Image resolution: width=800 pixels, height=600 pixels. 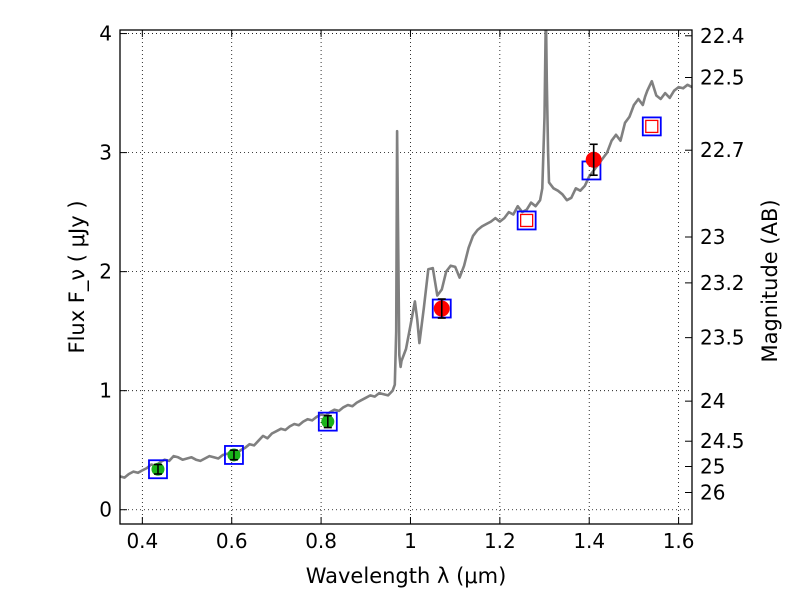 What do you see at coordinates (712, 493) in the screenshot?
I see `y2-tick-label: 26` at bounding box center [712, 493].